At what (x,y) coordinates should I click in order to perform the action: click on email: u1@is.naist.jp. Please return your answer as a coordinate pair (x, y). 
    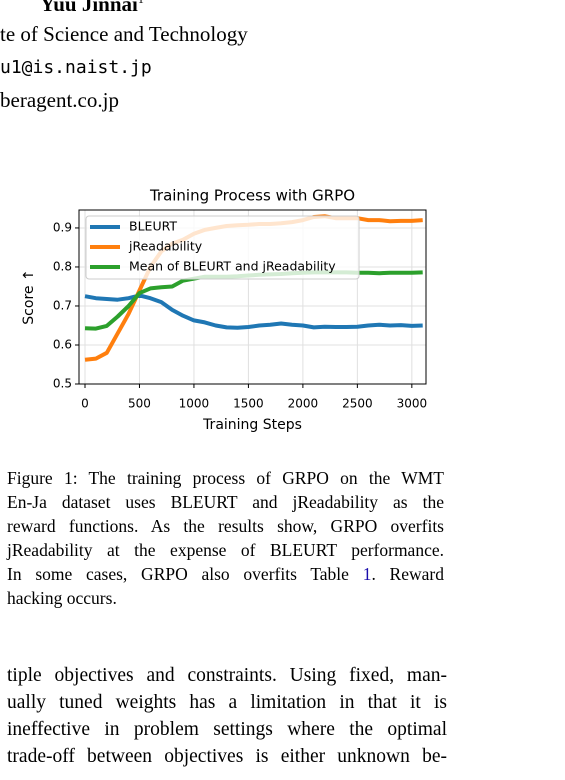
    Looking at the image, I should click on (76, 67).